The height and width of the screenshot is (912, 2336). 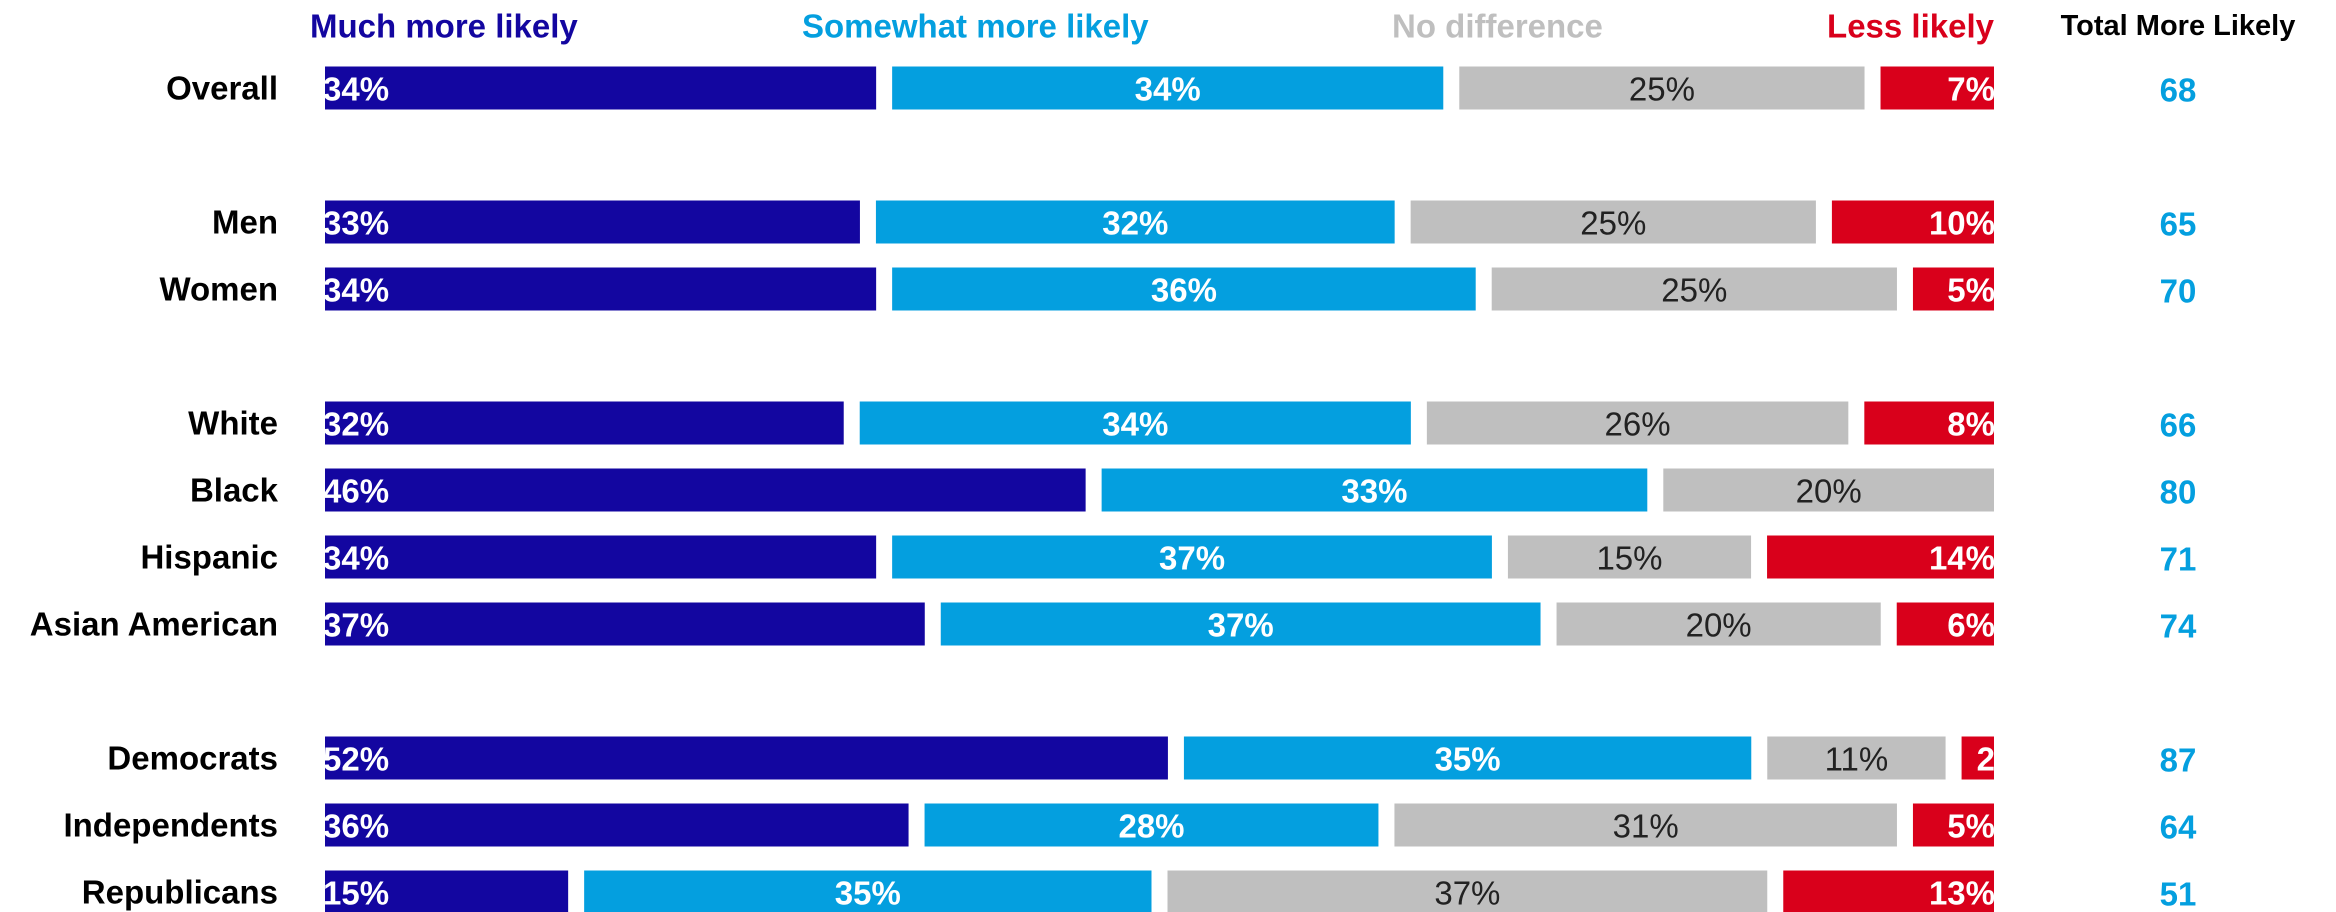 I want to click on bar-women-no-difference, so click(x=1694, y=289).